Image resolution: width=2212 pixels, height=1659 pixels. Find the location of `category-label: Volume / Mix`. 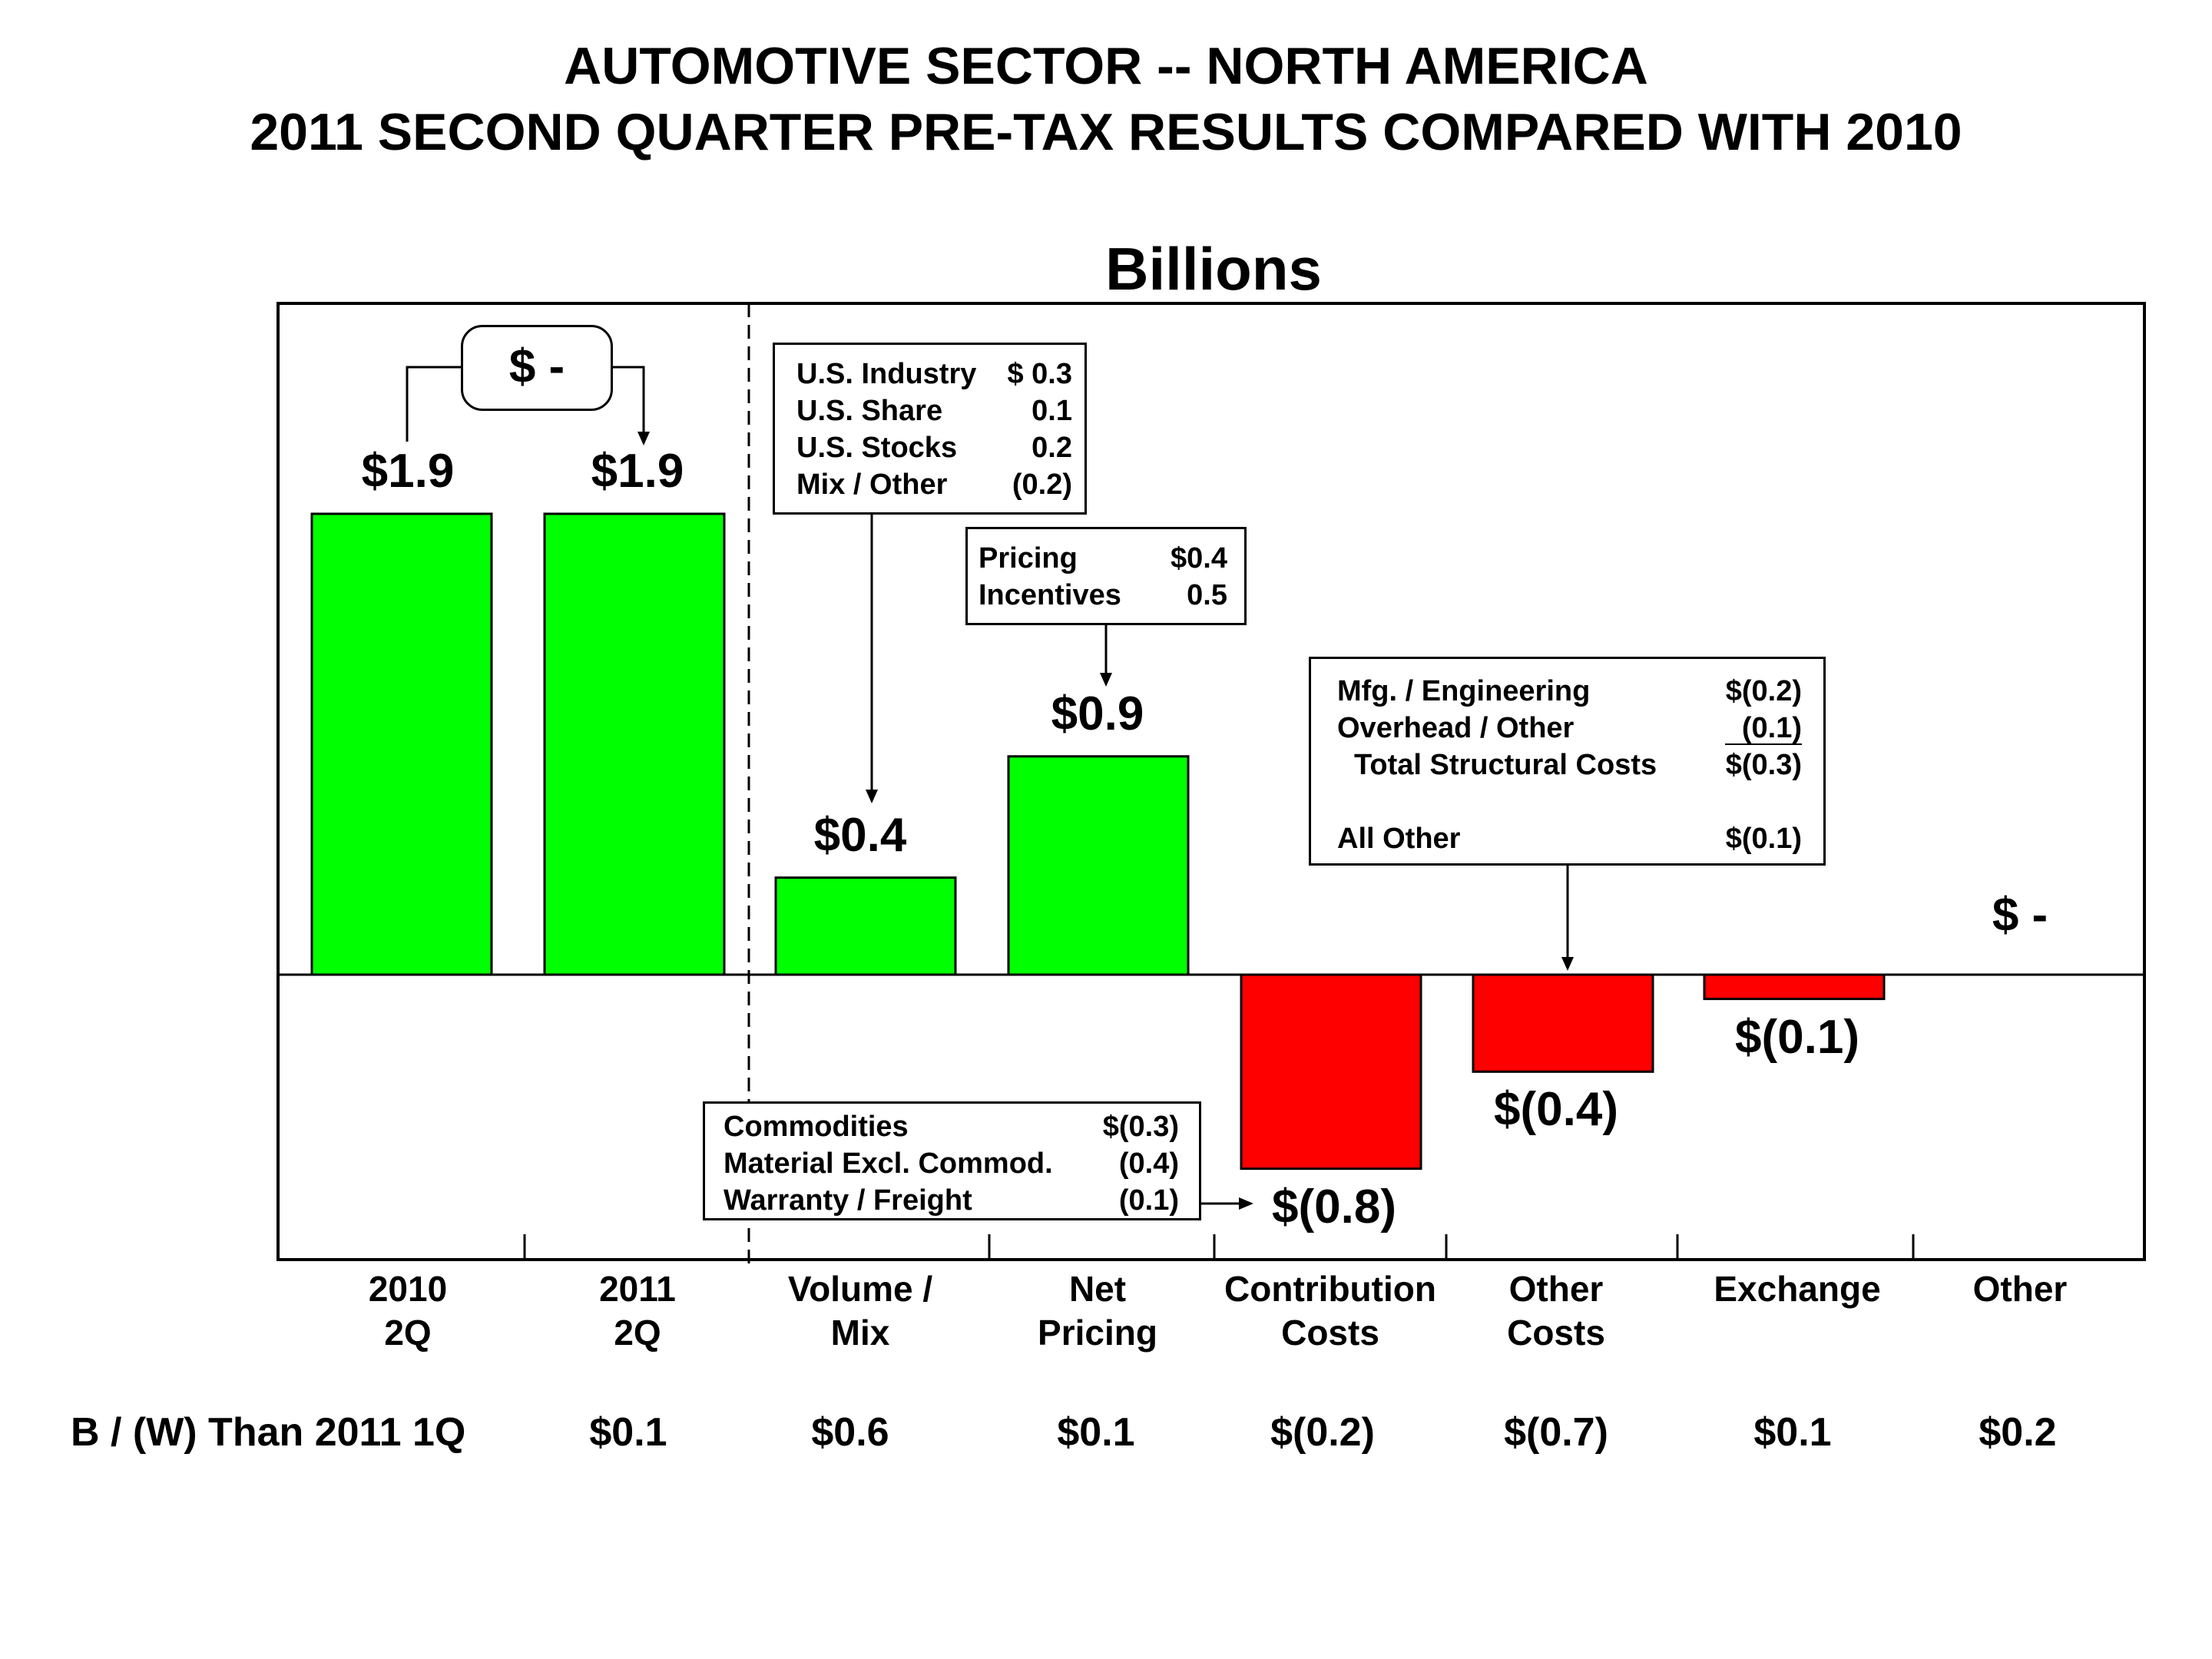

category-label: Volume / Mix is located at coordinates (860, 1311).